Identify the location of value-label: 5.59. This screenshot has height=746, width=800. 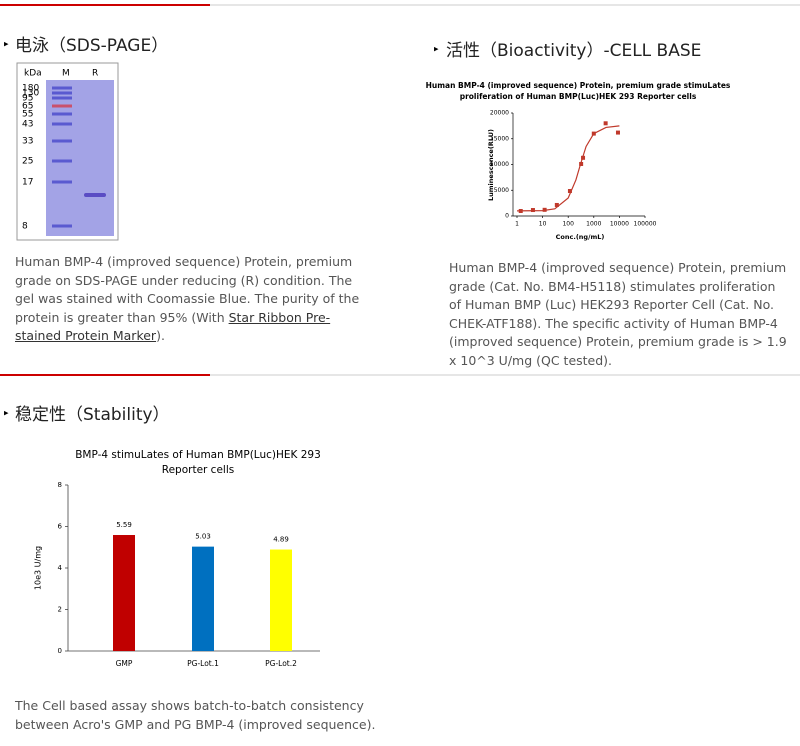
(124, 525).